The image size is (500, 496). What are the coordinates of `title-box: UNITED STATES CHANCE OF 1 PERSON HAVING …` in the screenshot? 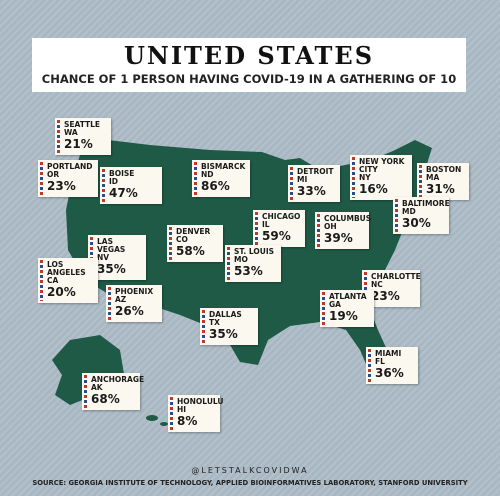 It's located at (249, 65).